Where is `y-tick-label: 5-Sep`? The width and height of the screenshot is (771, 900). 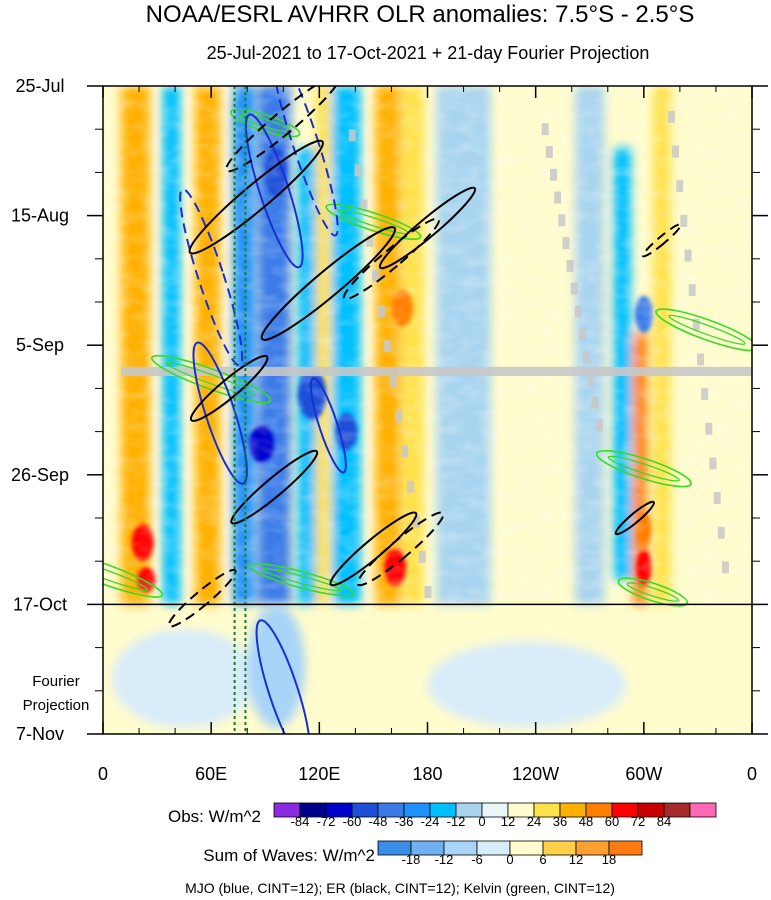 y-tick-label: 5-Sep is located at coordinates (40, 345).